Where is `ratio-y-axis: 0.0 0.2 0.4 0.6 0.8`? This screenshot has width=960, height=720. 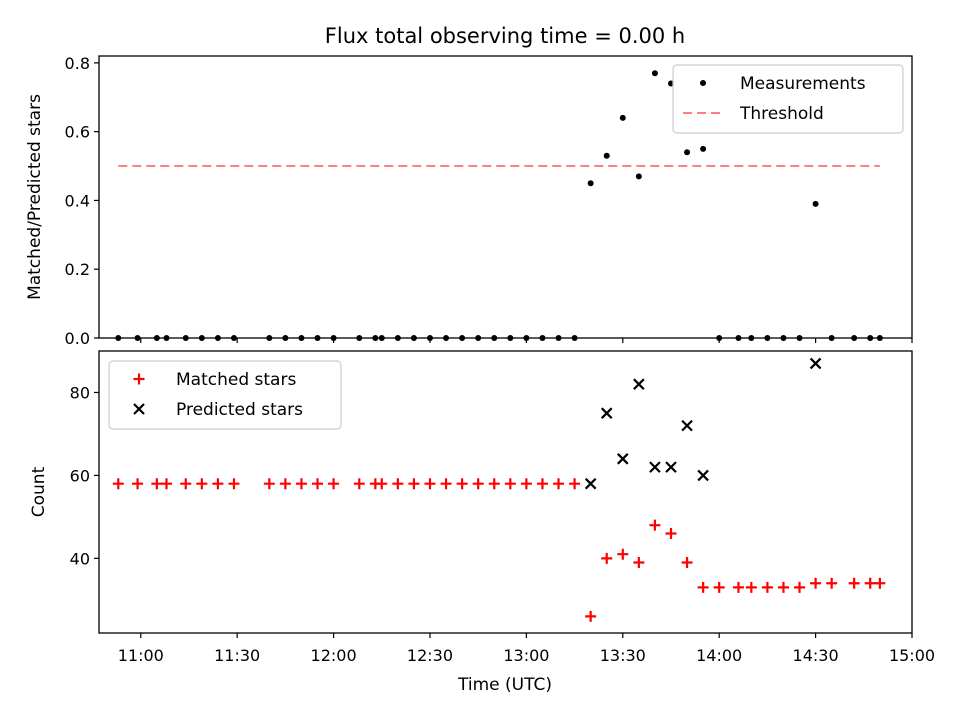 ratio-y-axis: 0.0 0.2 0.4 0.6 0.8 is located at coordinates (82, 201).